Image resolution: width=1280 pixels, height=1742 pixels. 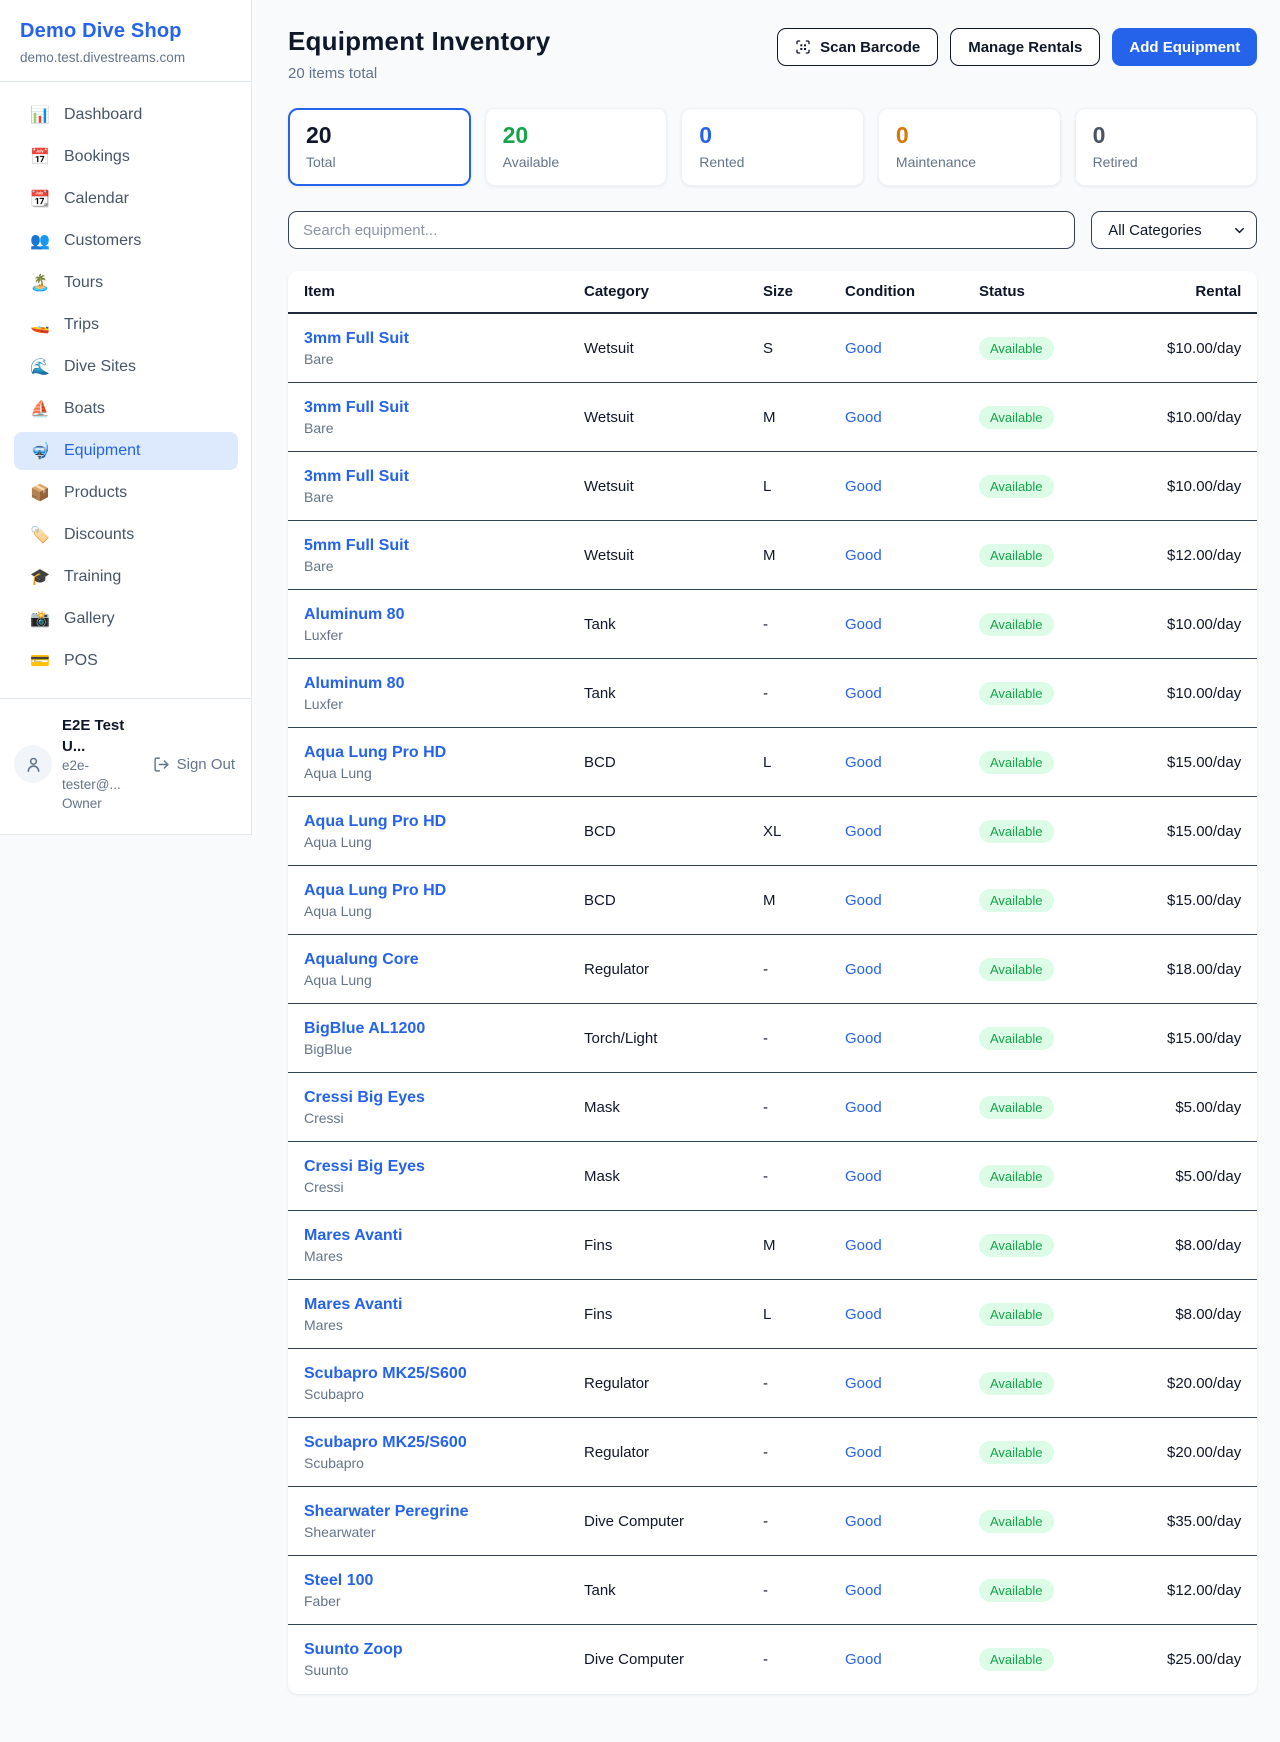 What do you see at coordinates (126, 661) in the screenshot?
I see `sidebar-item-pos: 💳 POS` at bounding box center [126, 661].